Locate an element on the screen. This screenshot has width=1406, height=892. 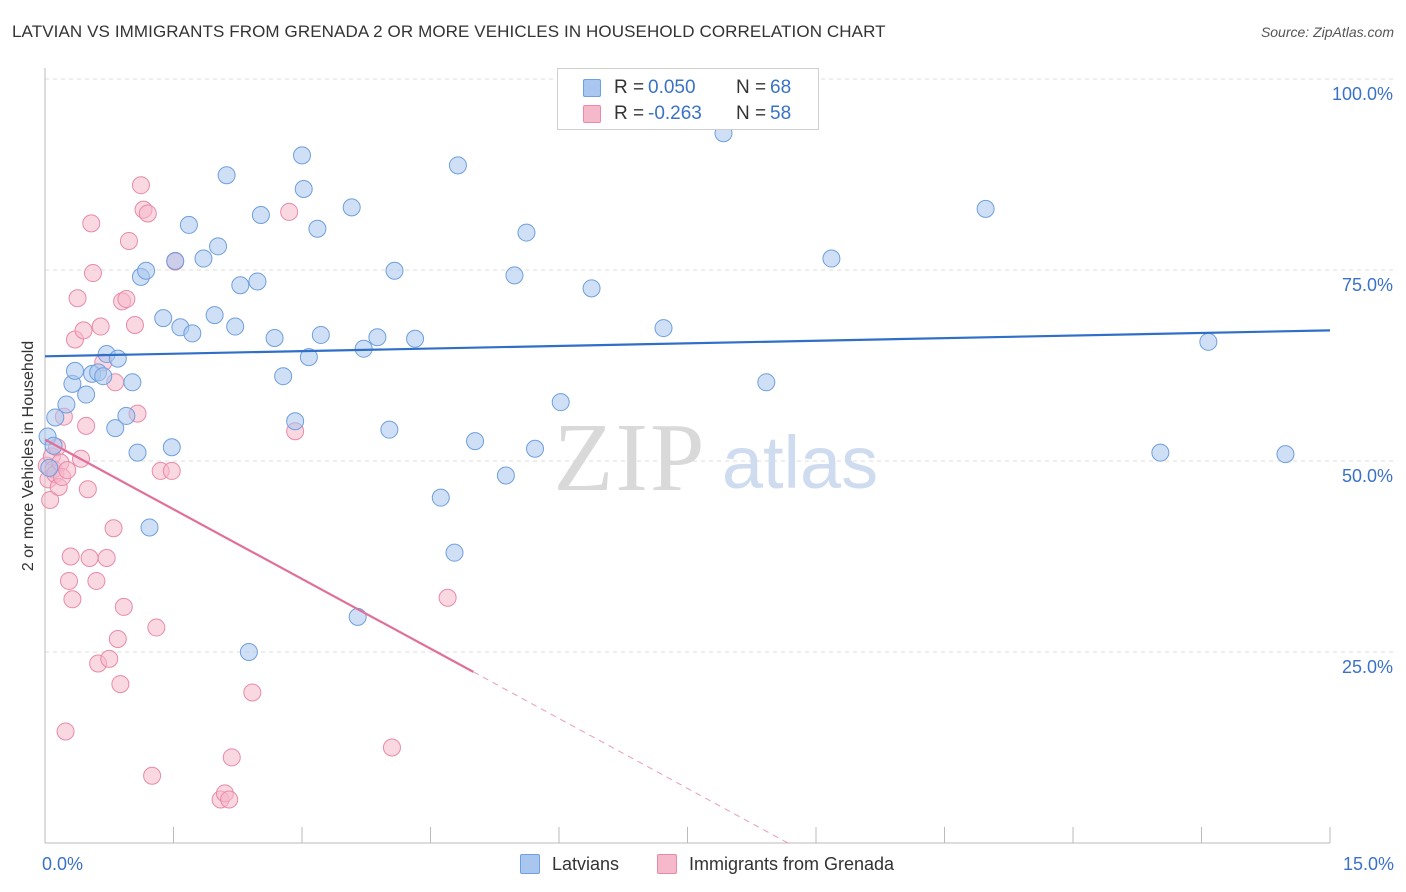
y-tick-label-1: 50.0% is located at coordinates (1367, 476).